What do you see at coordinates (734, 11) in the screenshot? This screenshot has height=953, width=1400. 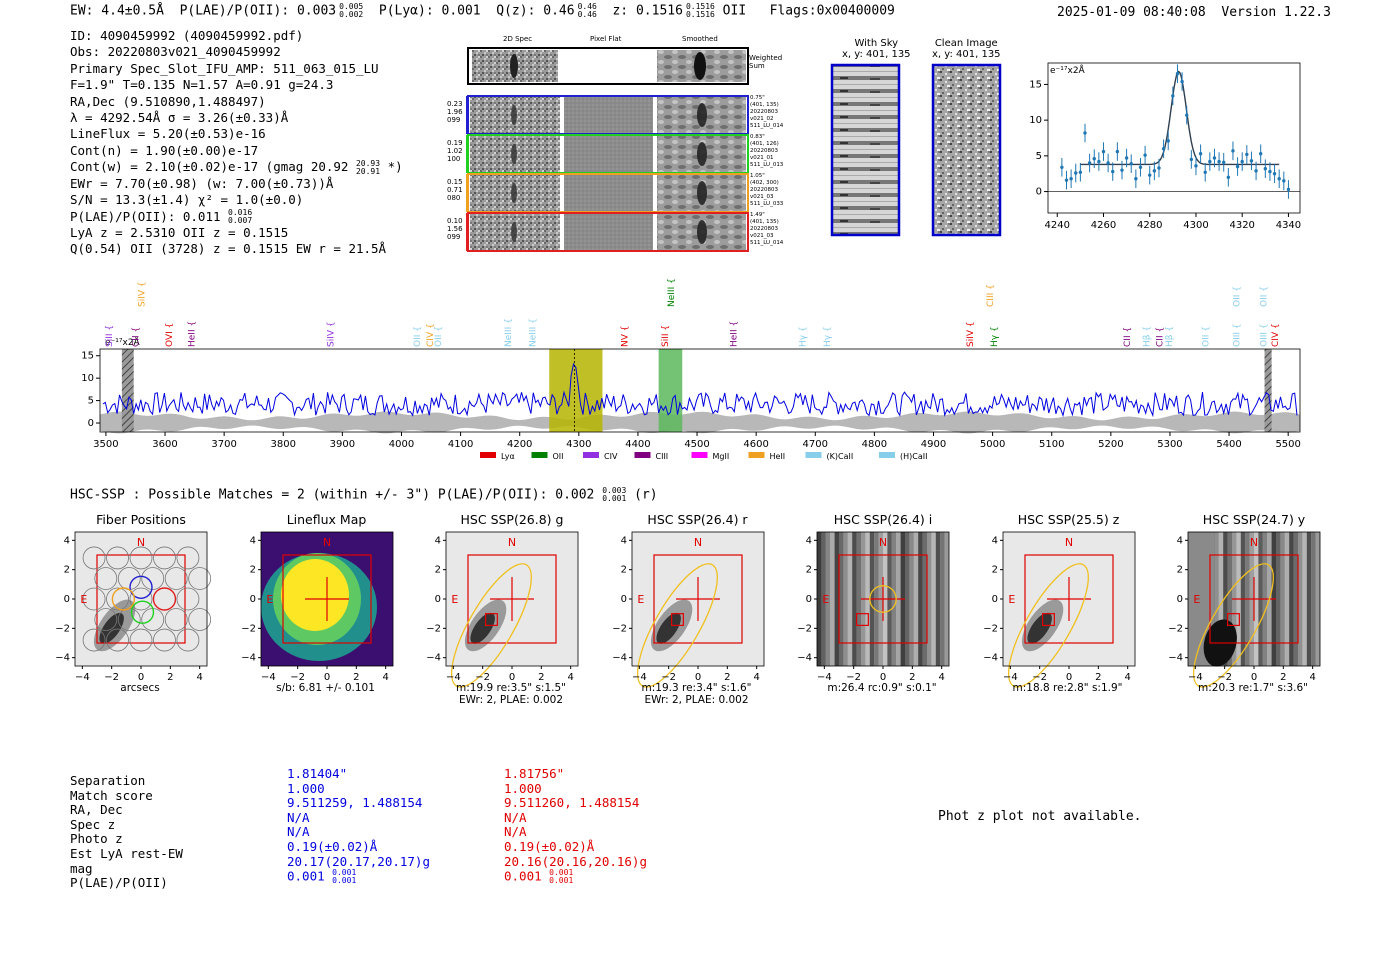 I see `header-line: OII` at bounding box center [734, 11].